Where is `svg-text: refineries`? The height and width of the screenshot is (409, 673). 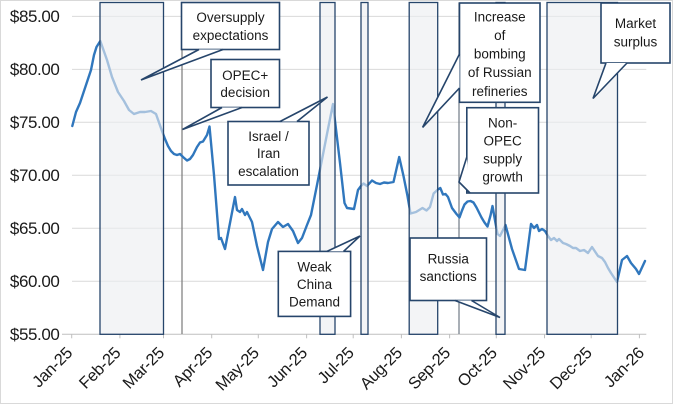 svg-text: refineries is located at coordinates (500, 91).